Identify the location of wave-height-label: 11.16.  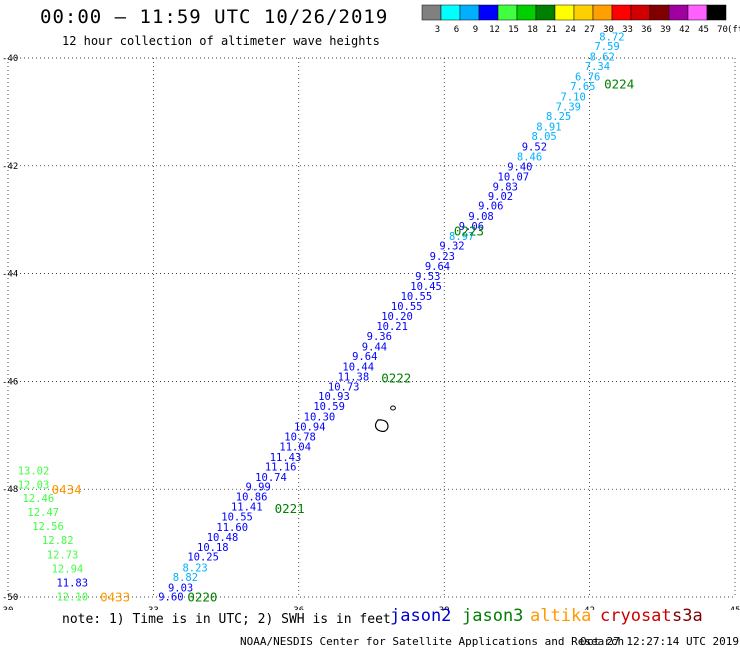
(281, 468).